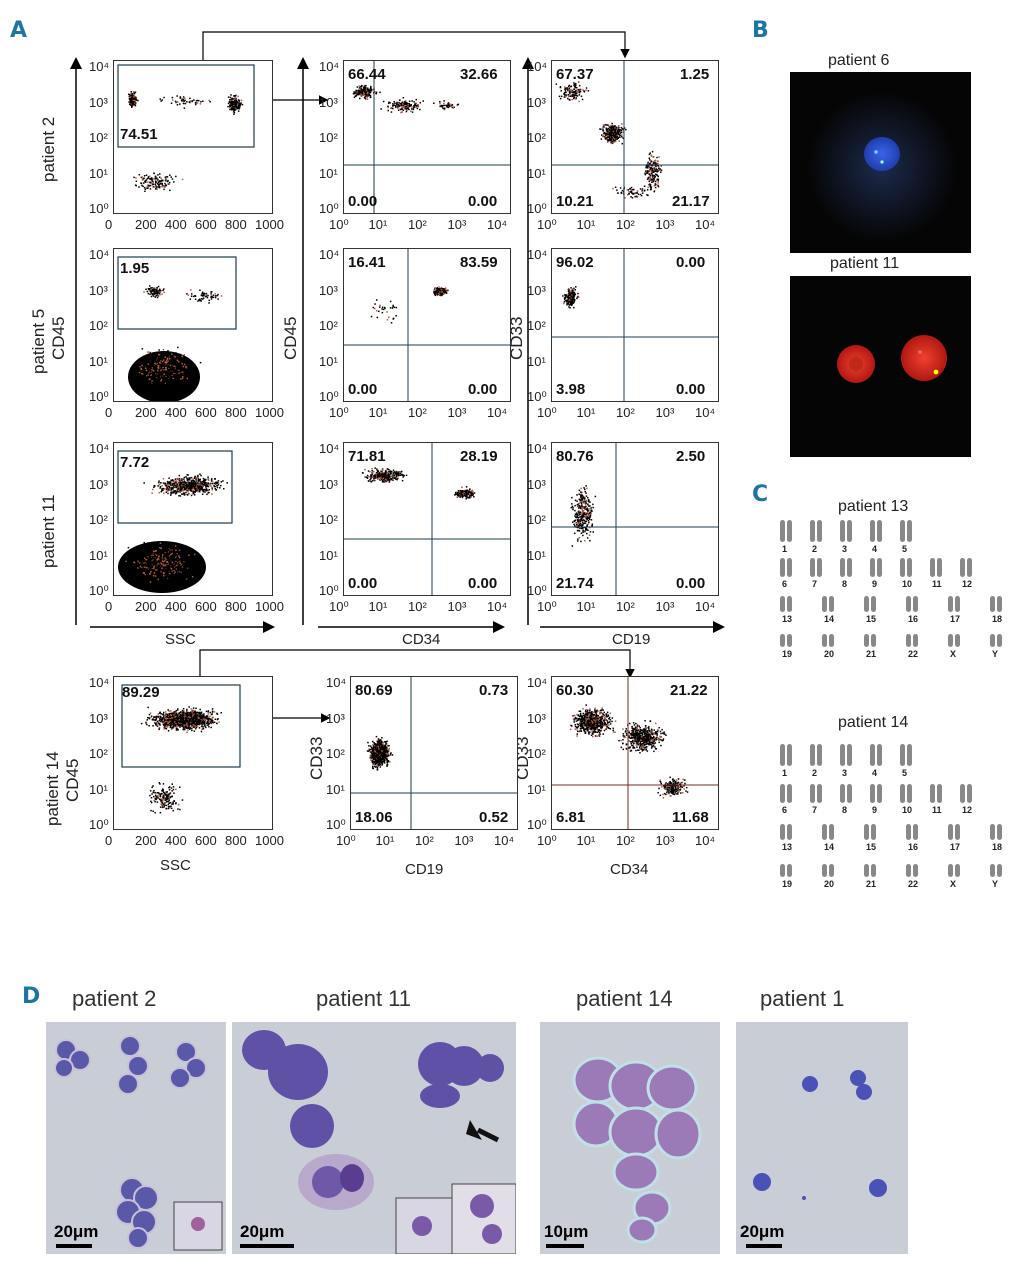  What do you see at coordinates (762, 1231) in the screenshot?
I see `scale-label-patient-1: 20μm` at bounding box center [762, 1231].